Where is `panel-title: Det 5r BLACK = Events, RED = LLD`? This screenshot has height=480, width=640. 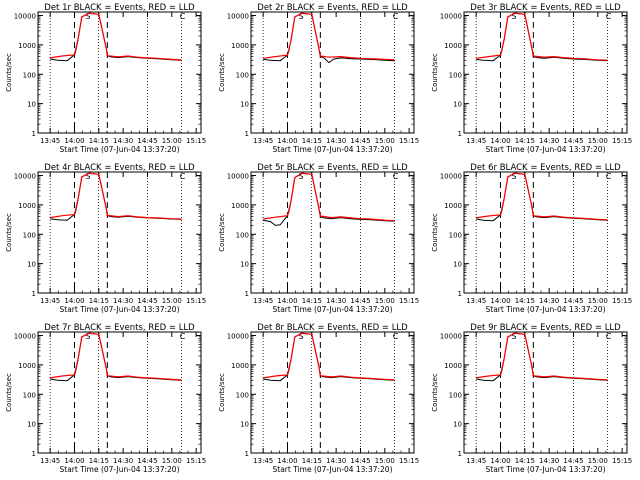 panel-title: Det 5r BLACK = Events, RED = LLD is located at coordinates (332, 168).